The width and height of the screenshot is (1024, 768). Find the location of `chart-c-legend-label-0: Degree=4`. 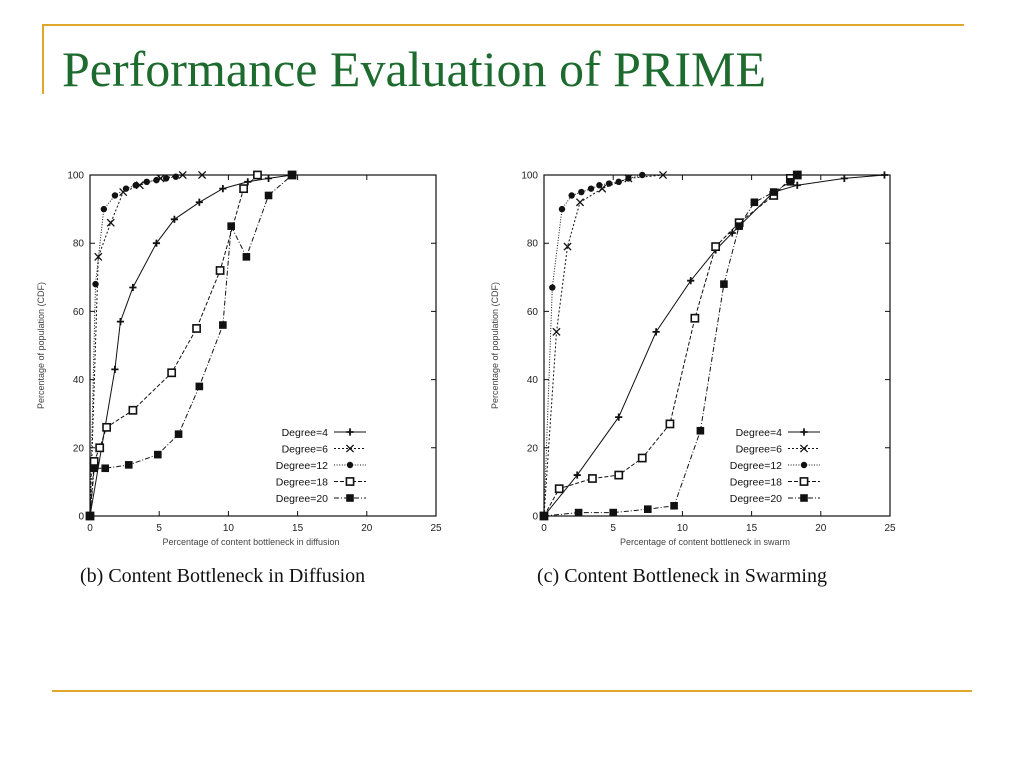

chart-c-legend-label-0: Degree=4 is located at coordinates (759, 433).